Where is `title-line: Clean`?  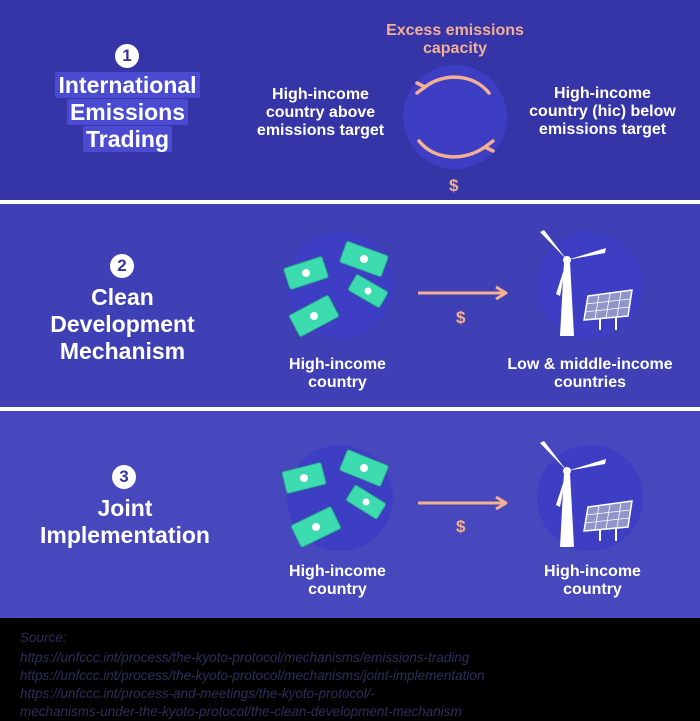
title-line: Clean is located at coordinates (122, 297).